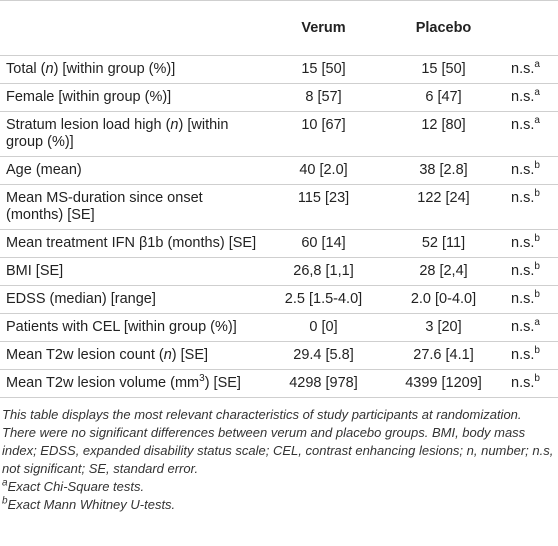 This screenshot has height=546, width=558. I want to click on label-part: Age (mean), so click(44, 170).